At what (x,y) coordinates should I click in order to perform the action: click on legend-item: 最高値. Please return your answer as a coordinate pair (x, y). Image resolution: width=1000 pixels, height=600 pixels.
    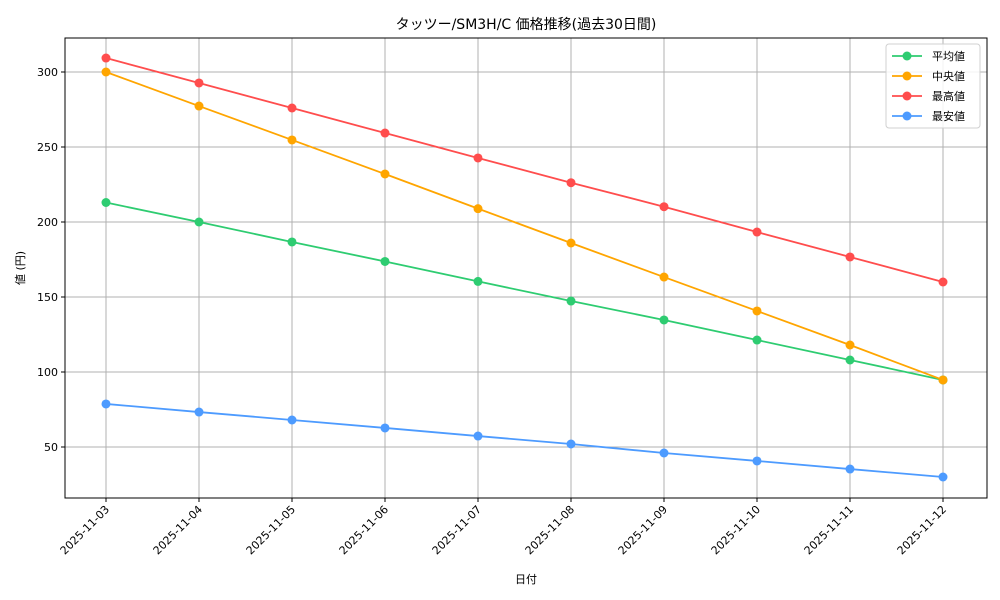
    Looking at the image, I should click on (928, 96).